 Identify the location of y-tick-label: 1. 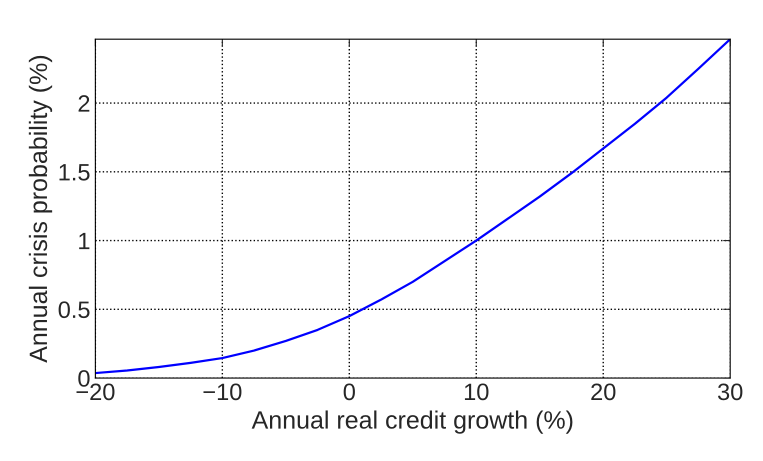
(84, 241).